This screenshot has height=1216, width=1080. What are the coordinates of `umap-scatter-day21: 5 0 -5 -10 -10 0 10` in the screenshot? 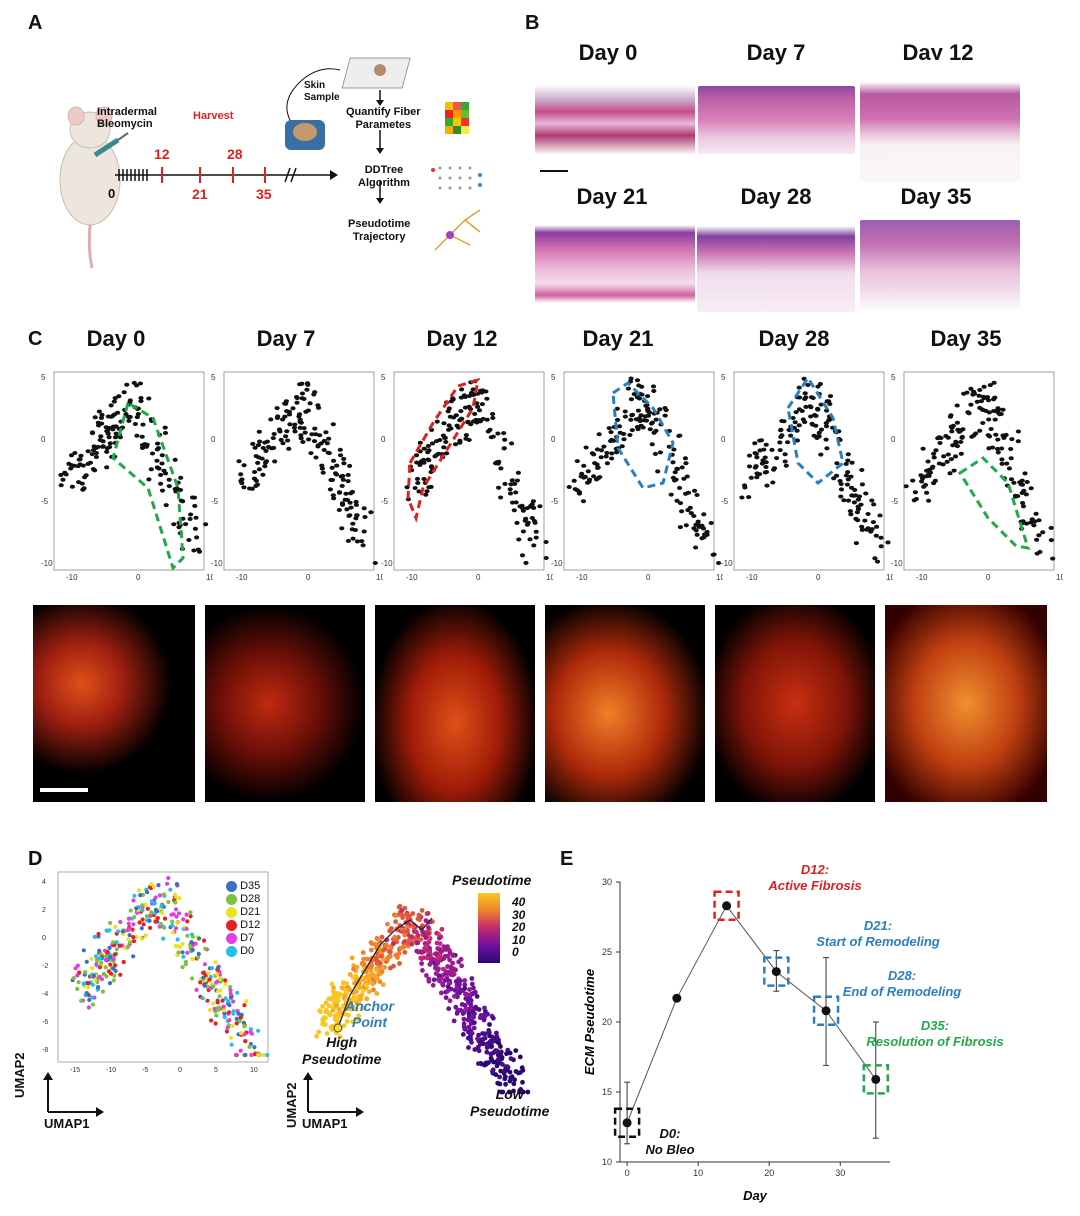 It's located at (637, 476).